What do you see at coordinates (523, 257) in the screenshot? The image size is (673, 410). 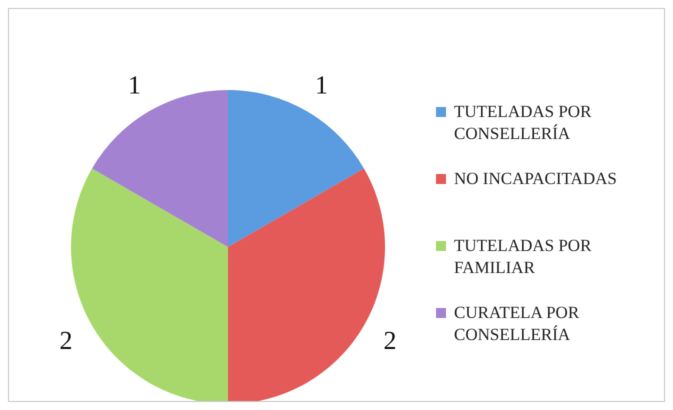 I see `legend-label: TUTELADAS POR FAMILIAR` at bounding box center [523, 257].